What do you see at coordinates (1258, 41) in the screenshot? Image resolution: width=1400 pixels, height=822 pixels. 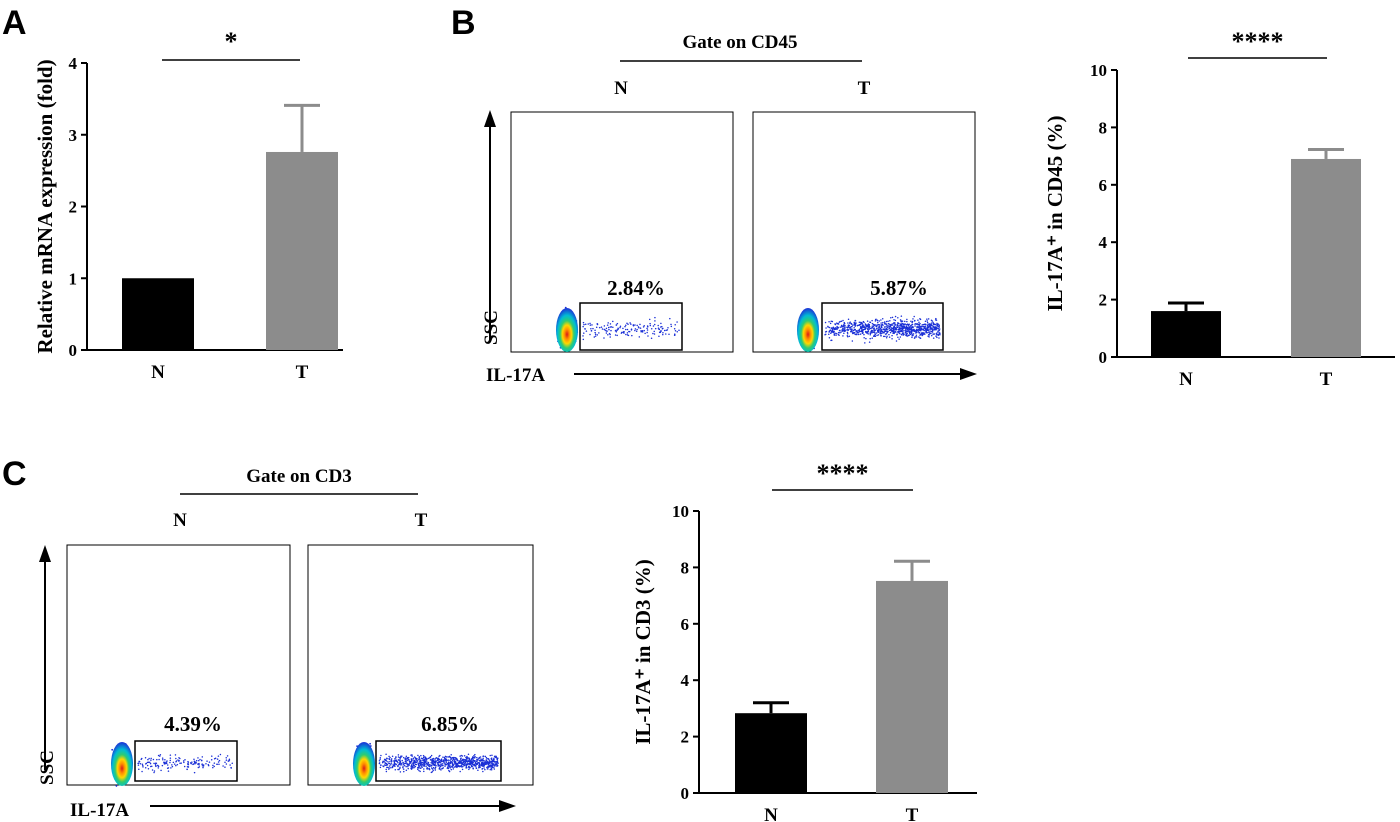 I see `significance-label-b: ****` at bounding box center [1258, 41].